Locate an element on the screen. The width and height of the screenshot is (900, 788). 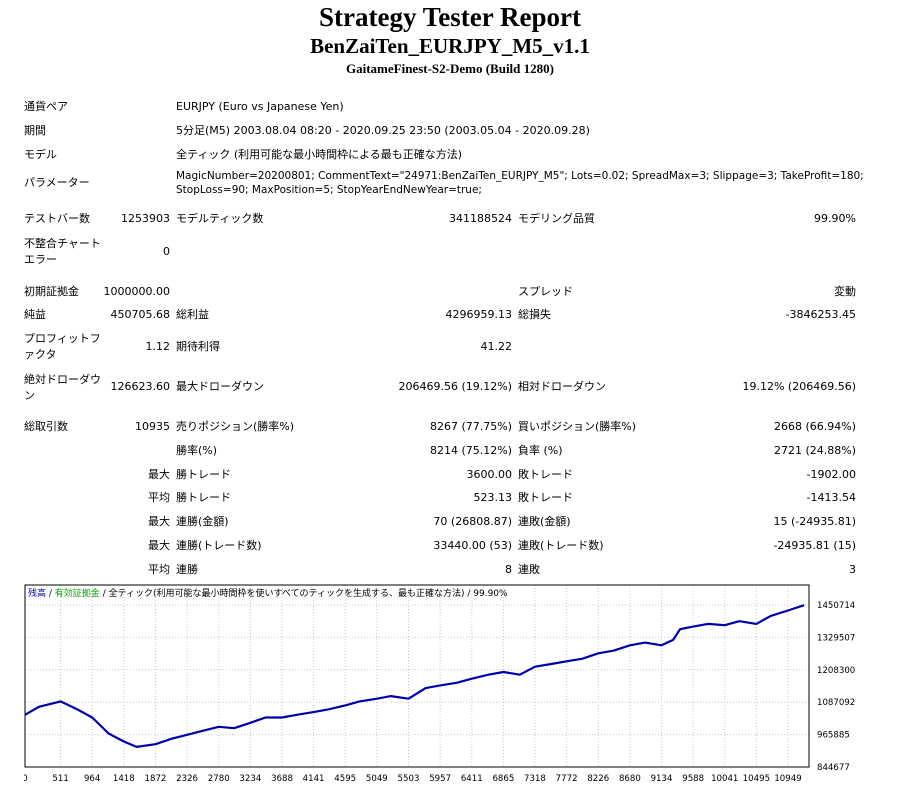
consecutive-losses-trades-value: -24935.81 (15) is located at coordinates (814, 545).